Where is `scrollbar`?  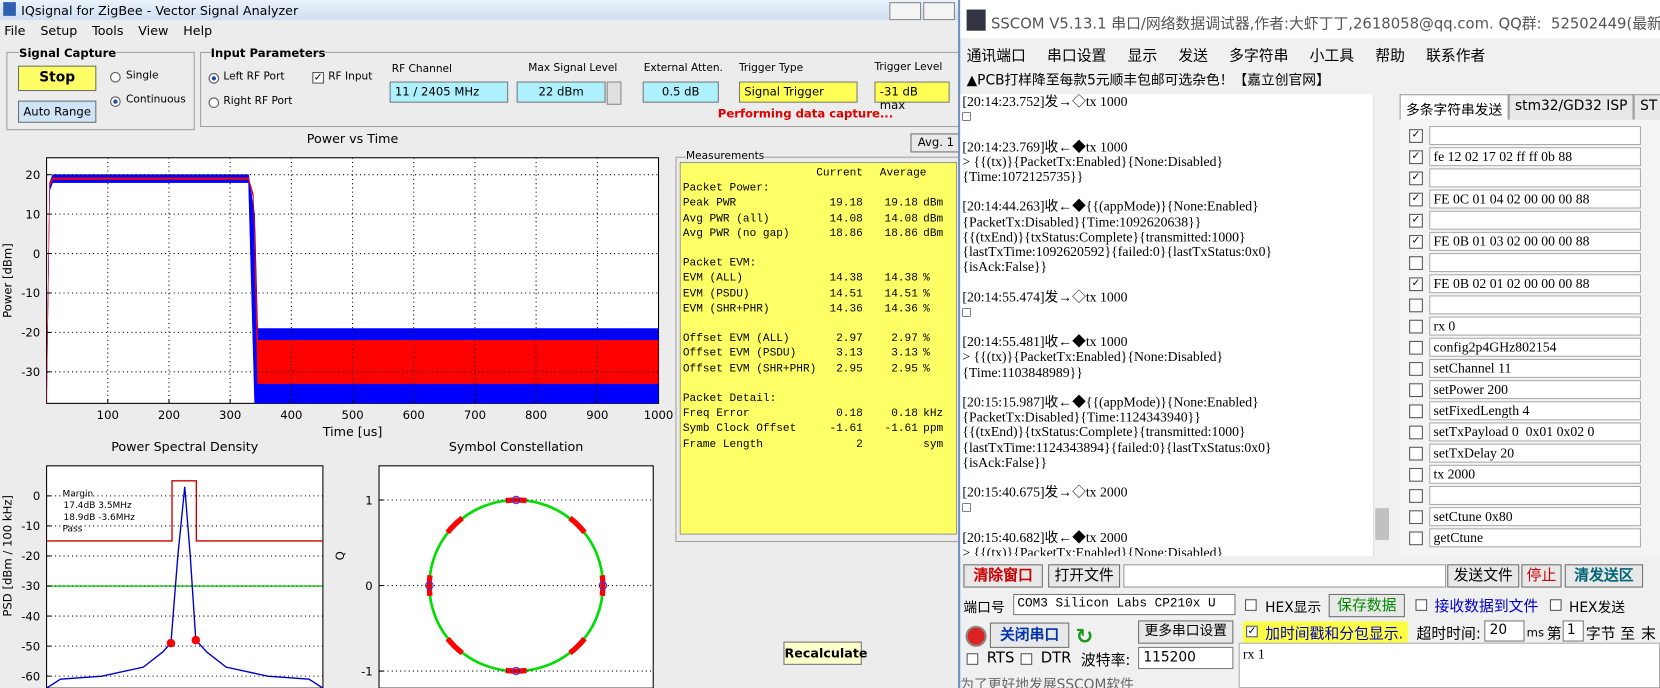
scrollbar is located at coordinates (1383, 325).